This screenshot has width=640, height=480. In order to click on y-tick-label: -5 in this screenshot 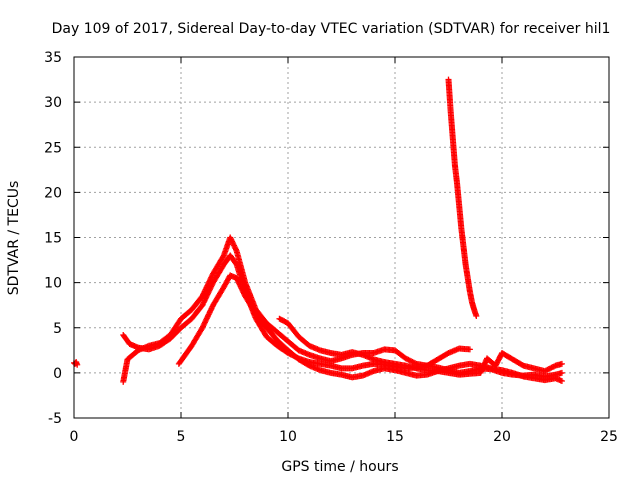, I will do `click(55, 419)`.